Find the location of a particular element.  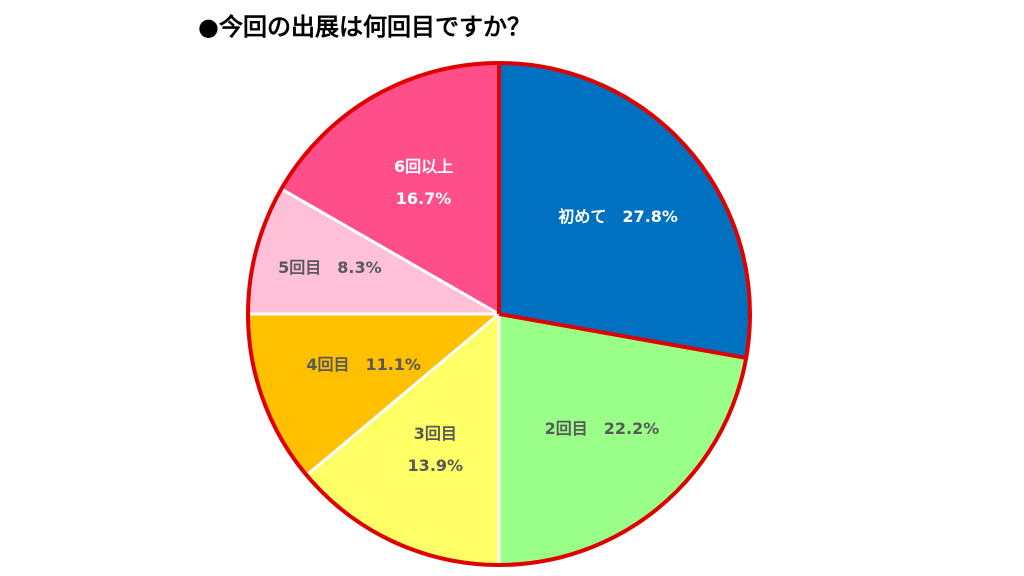

value-label: 16.7% is located at coordinates (424, 198).